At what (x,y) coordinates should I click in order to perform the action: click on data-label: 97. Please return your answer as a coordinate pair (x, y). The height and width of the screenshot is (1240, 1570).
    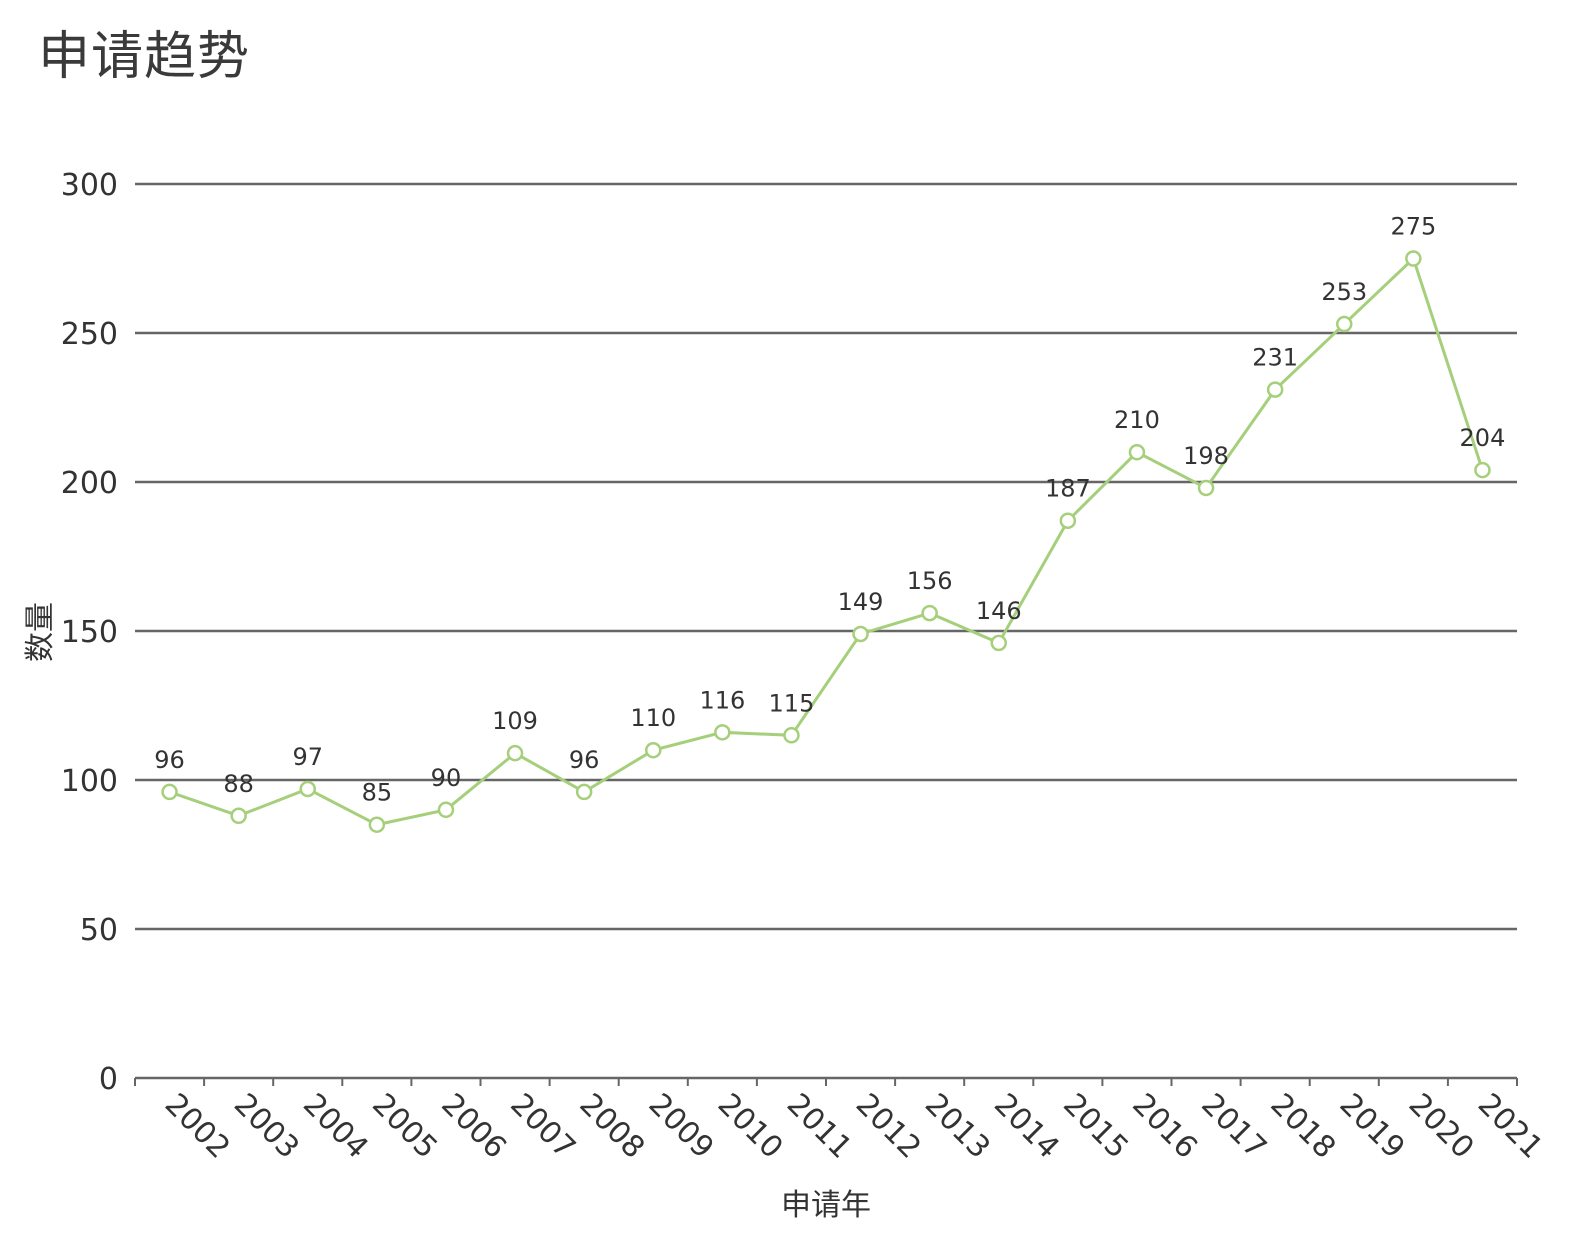
    Looking at the image, I should click on (307, 757).